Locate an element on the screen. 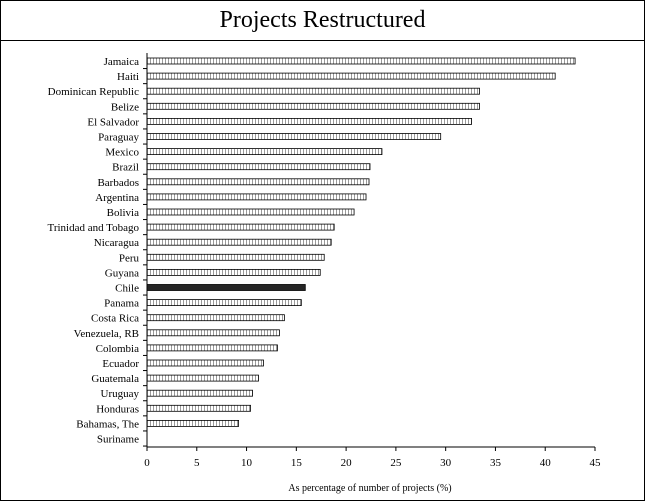 This screenshot has height=501, width=645. x-tick-label: 30 is located at coordinates (446, 463).